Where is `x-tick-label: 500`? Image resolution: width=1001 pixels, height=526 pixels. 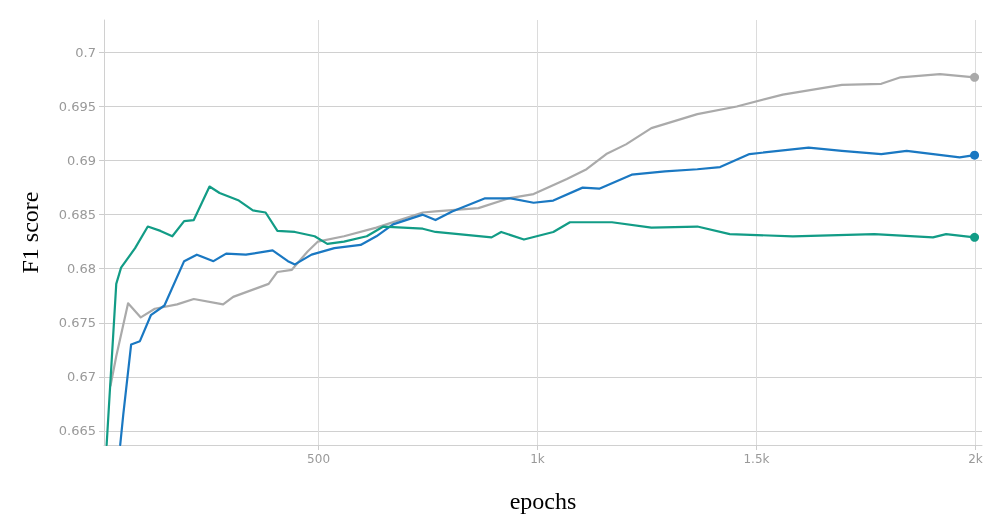
x-tick-label: 500 is located at coordinates (319, 459).